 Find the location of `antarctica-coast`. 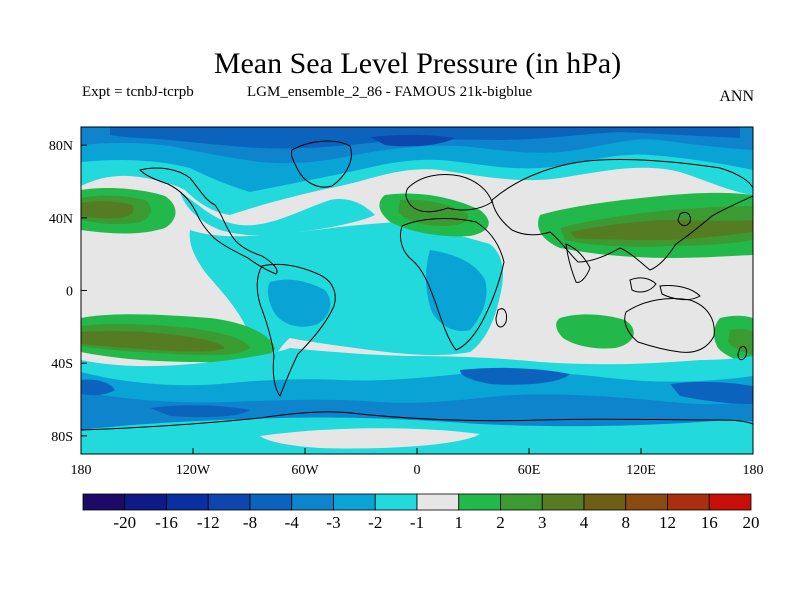

antarctica-coast is located at coordinates (417, 421).